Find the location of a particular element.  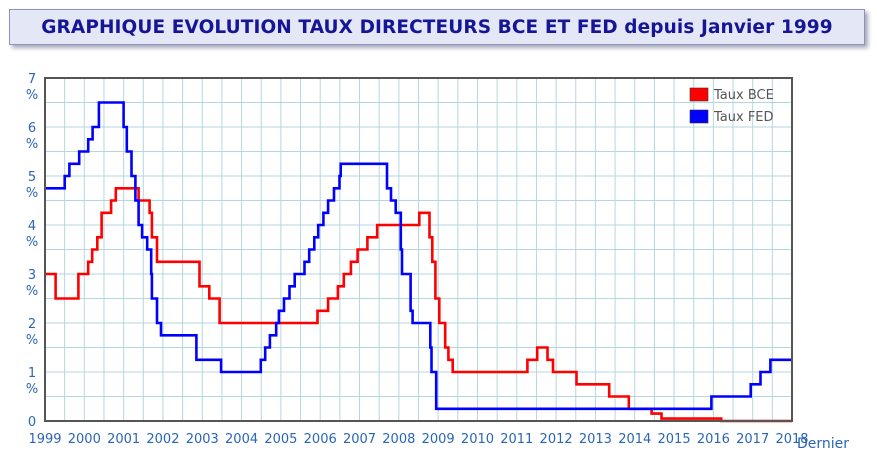

y-tick-label: 2% is located at coordinates (32, 332).